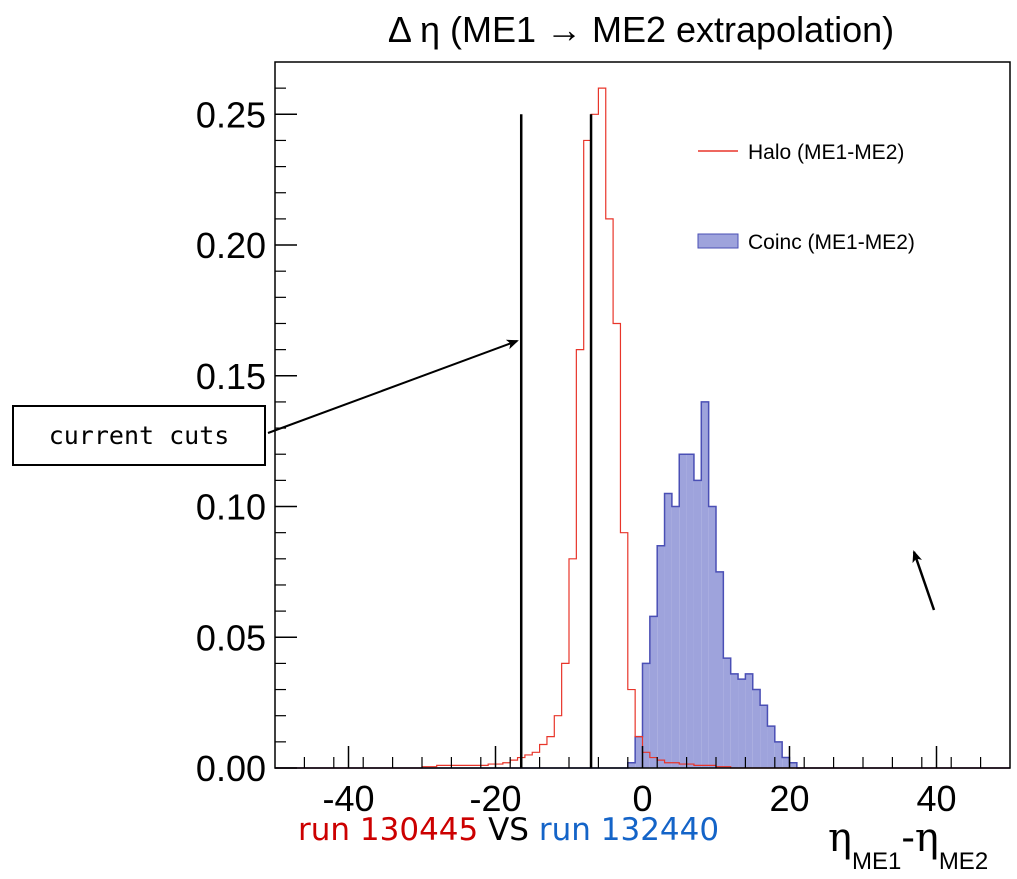 The height and width of the screenshot is (879, 1017). I want to click on y-tick-label: 0.20, so click(231, 245).